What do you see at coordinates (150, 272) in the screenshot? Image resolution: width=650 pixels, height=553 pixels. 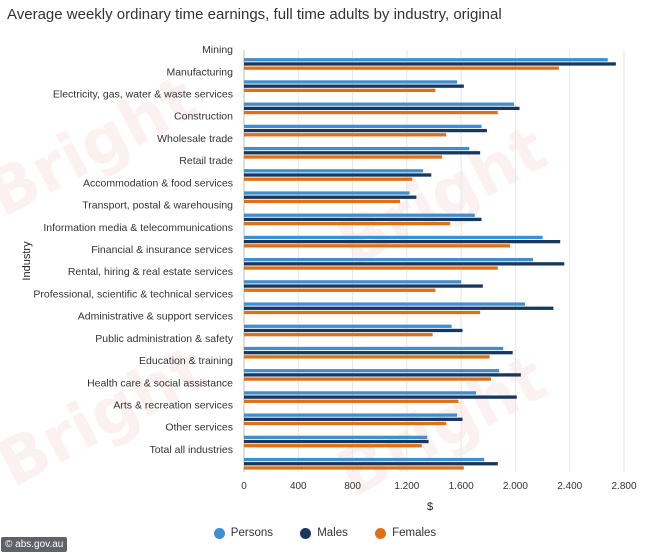 I see `category-label: Rental, hiring & real estate services` at bounding box center [150, 272].